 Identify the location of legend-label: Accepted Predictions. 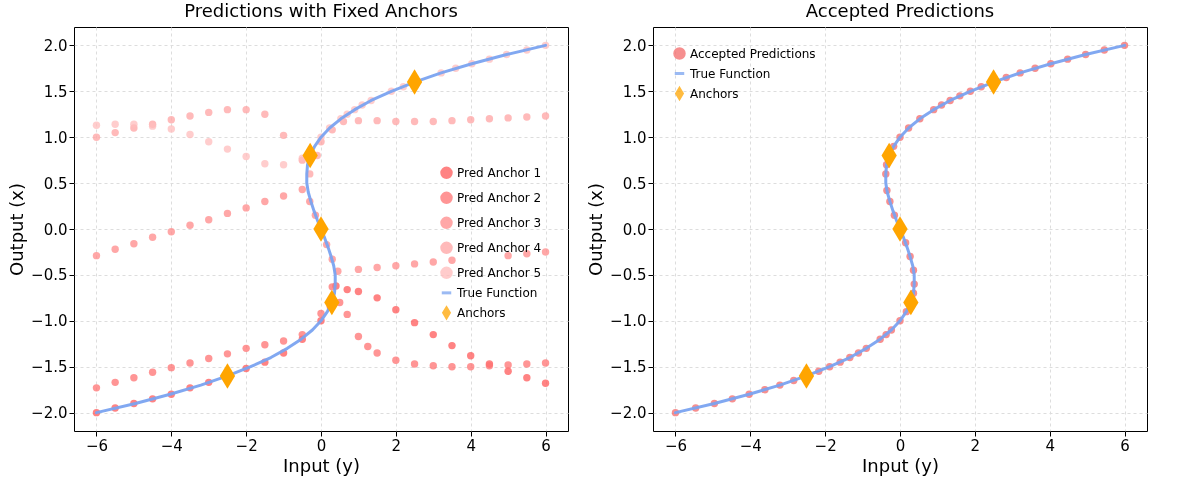
(753, 53).